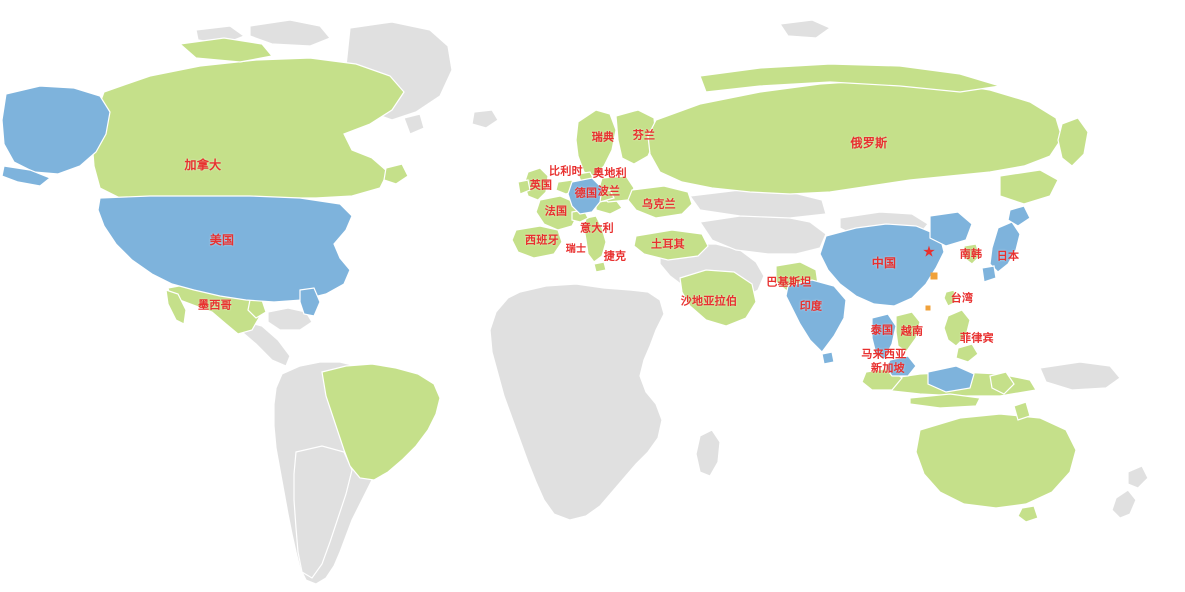 This screenshot has width=1185, height=592. I want to click on indonesia-java, so click(945, 401).